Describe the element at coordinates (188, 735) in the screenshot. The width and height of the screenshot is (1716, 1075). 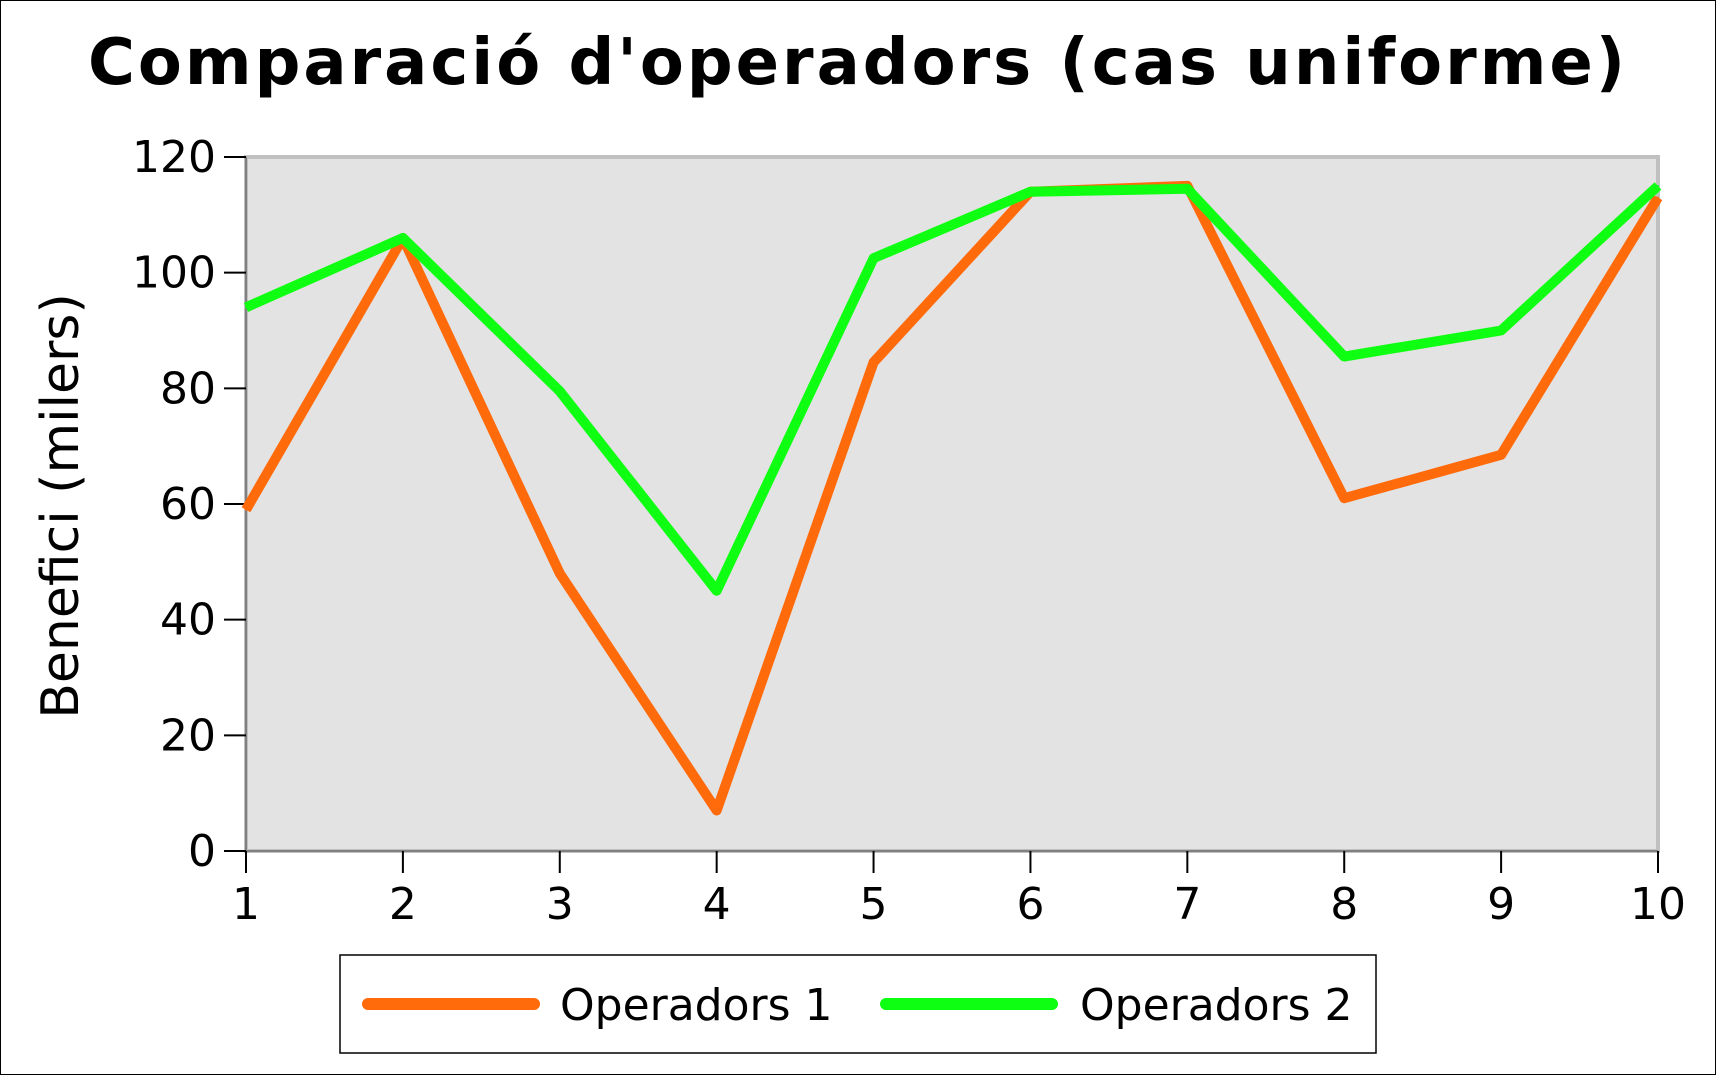
I see `y-tick-label: 20` at that location.